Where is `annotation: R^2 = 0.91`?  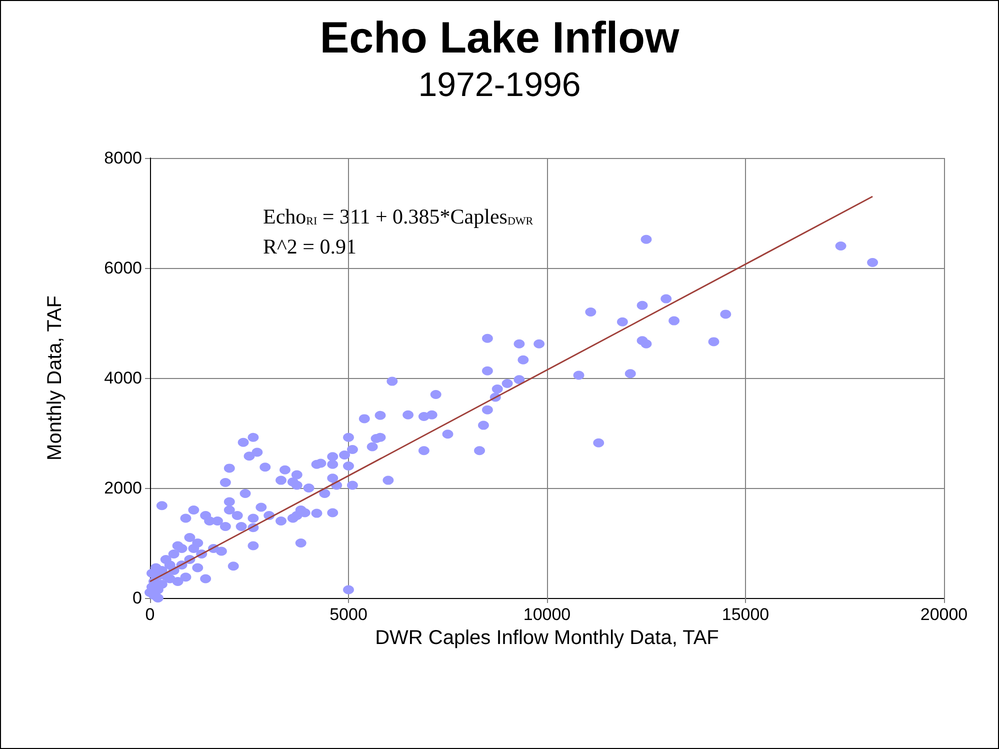
annotation: R^2 = 0.91 is located at coordinates (309, 246).